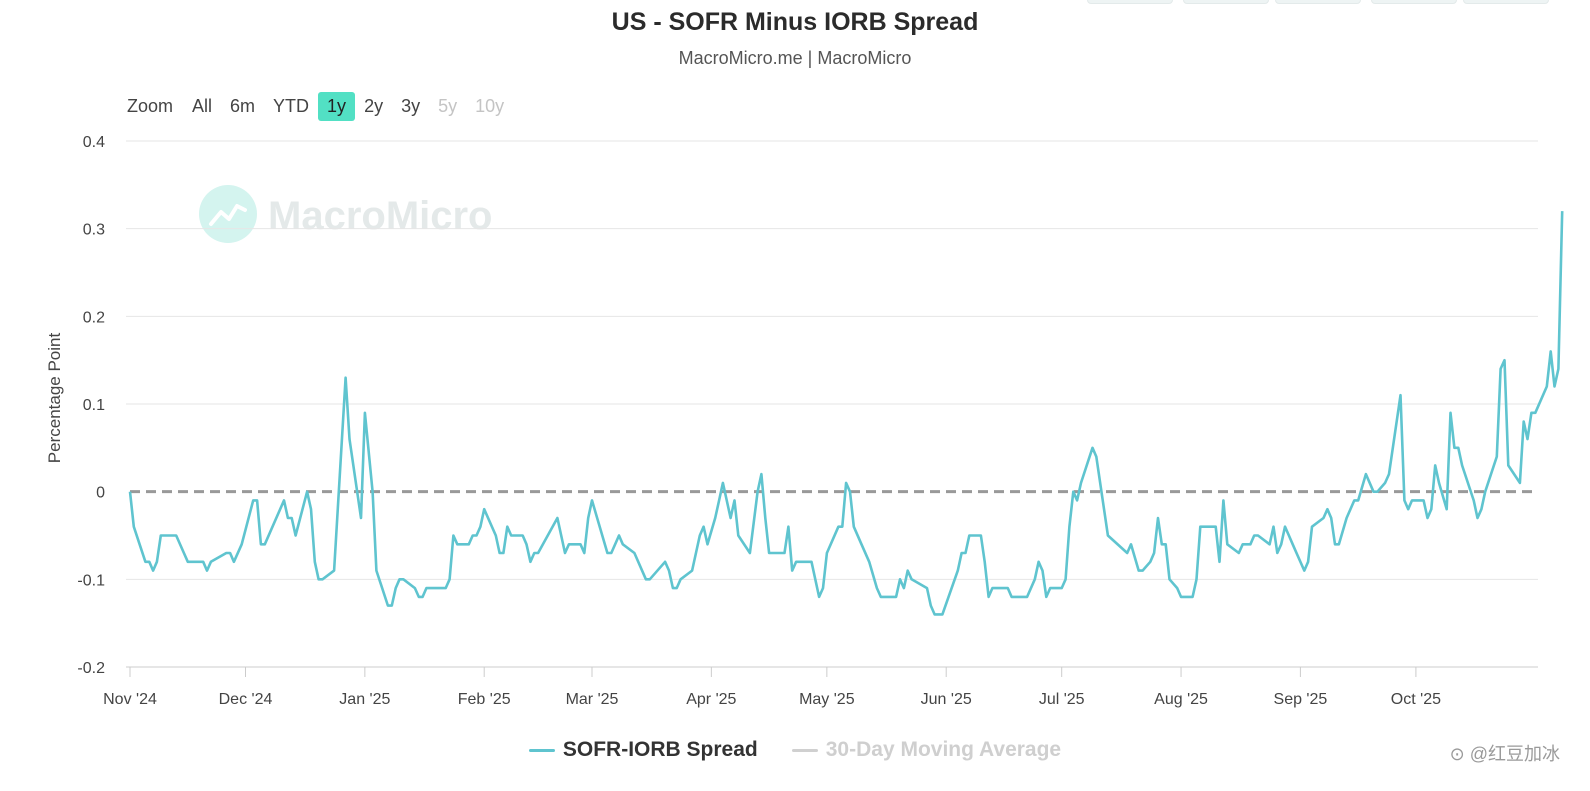  What do you see at coordinates (1416, 699) in the screenshot?
I see `x-tick-label: Oct '25` at bounding box center [1416, 699].